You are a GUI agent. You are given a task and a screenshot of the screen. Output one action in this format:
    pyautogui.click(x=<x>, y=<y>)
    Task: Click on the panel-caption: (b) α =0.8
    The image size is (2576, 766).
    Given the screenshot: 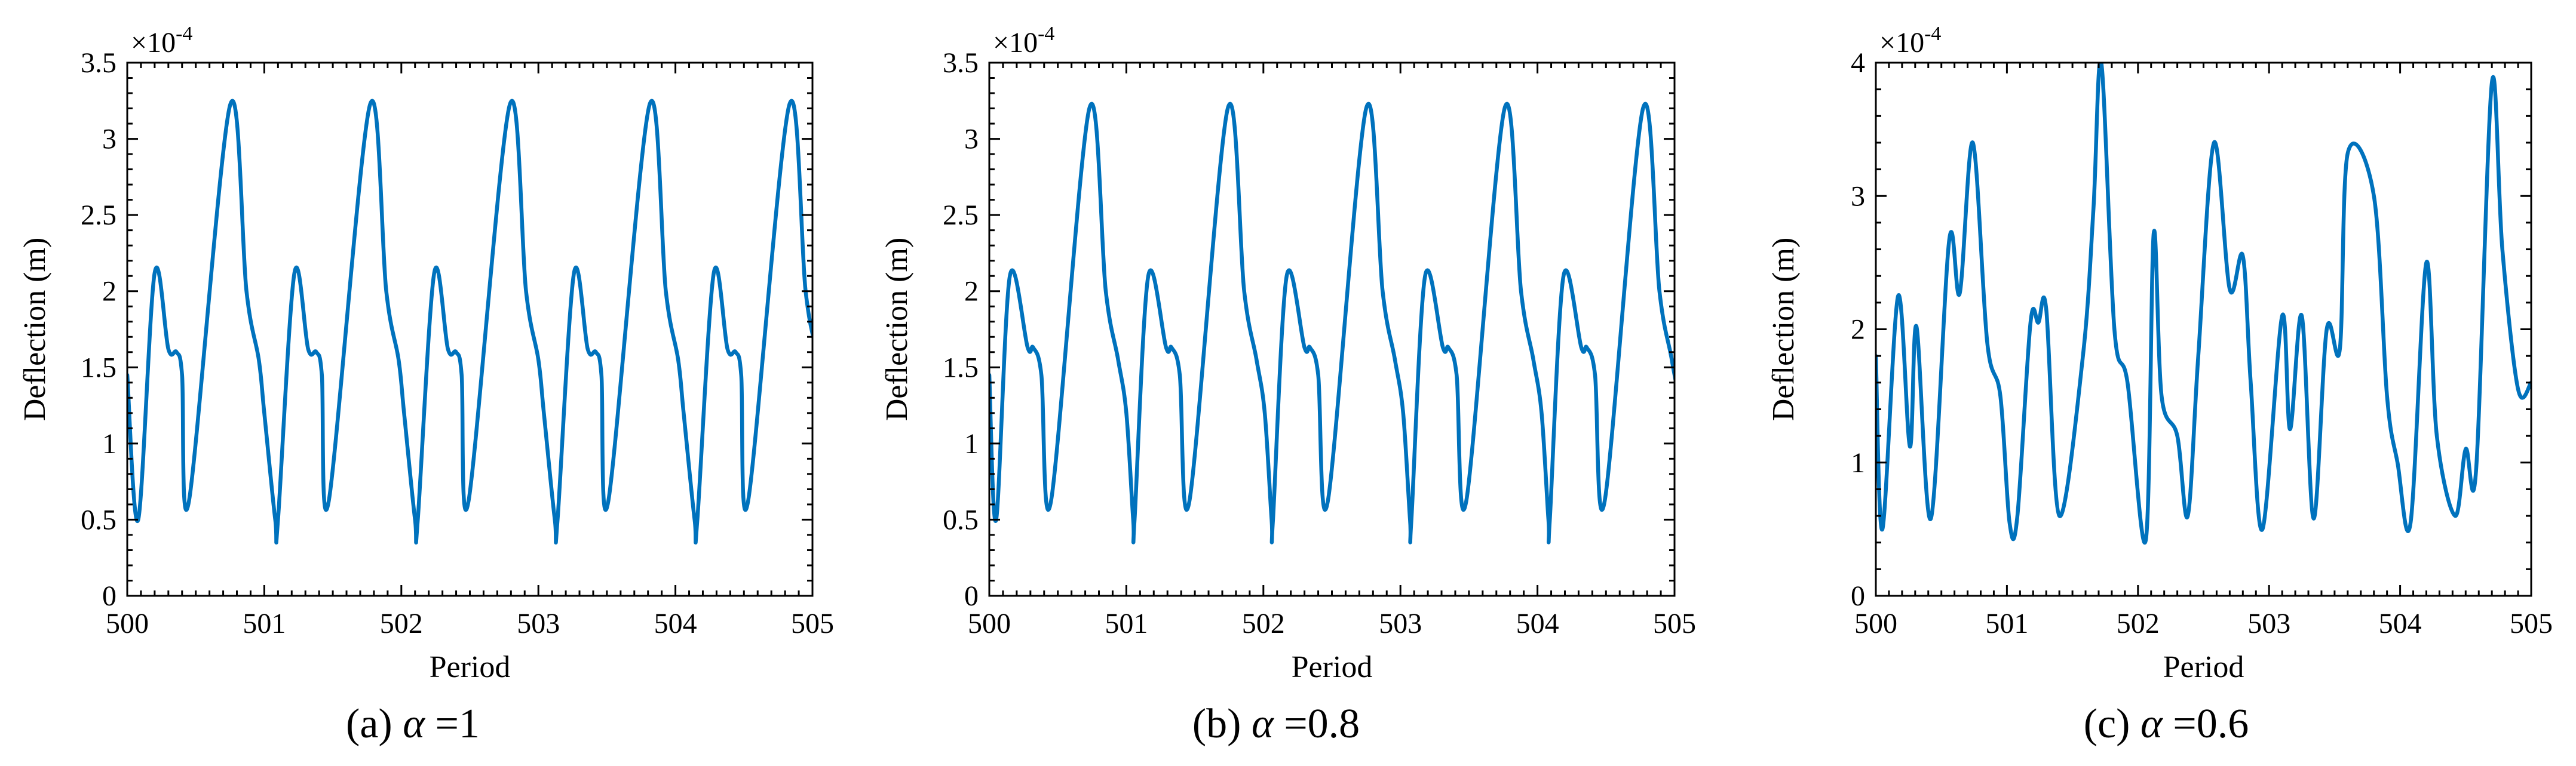 What is the action you would take?
    pyautogui.click(x=1276, y=724)
    